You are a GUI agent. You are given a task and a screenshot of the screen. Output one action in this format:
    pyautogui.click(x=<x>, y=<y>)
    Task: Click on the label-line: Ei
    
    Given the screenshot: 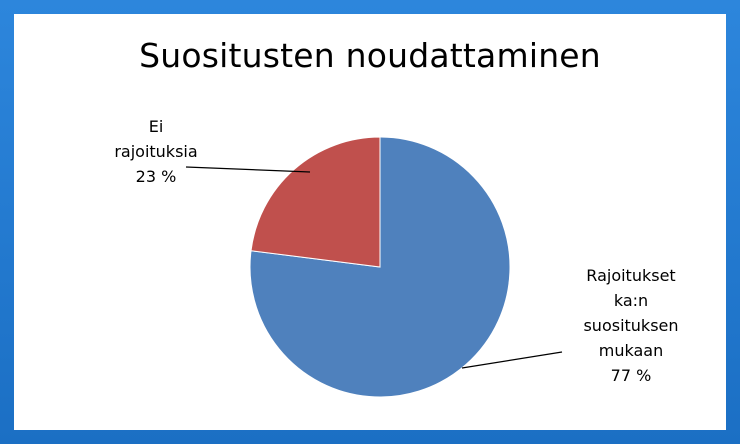 What is the action you would take?
    pyautogui.click(x=156, y=126)
    